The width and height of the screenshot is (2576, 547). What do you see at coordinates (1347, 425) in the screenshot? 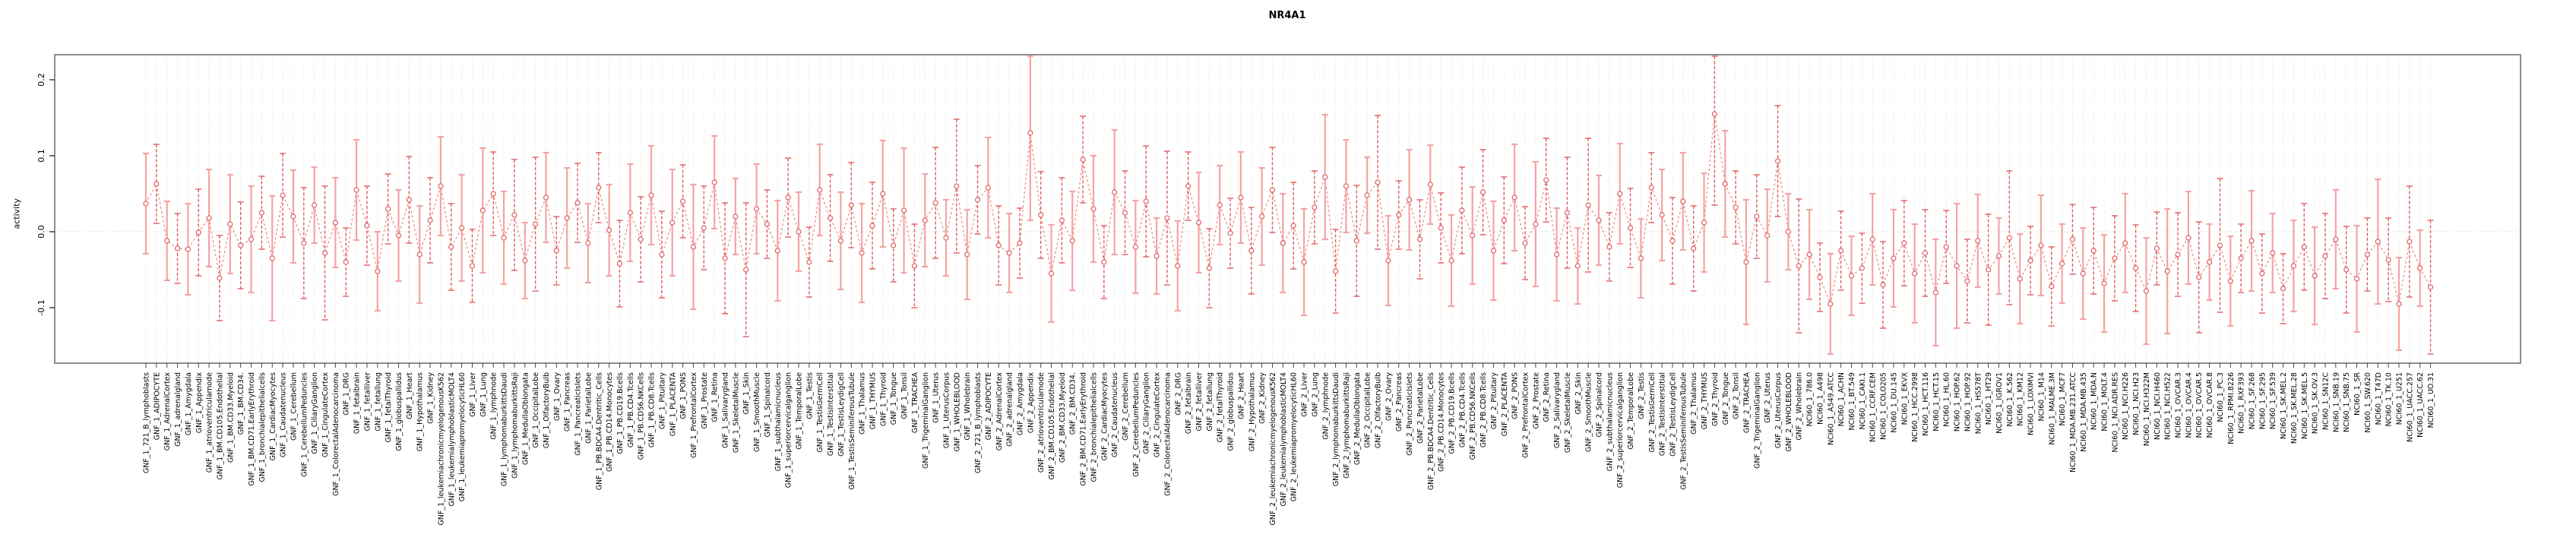
I see `x-tick-label: GNF_2_lymphomaburkittsRaji` at bounding box center [1347, 425].